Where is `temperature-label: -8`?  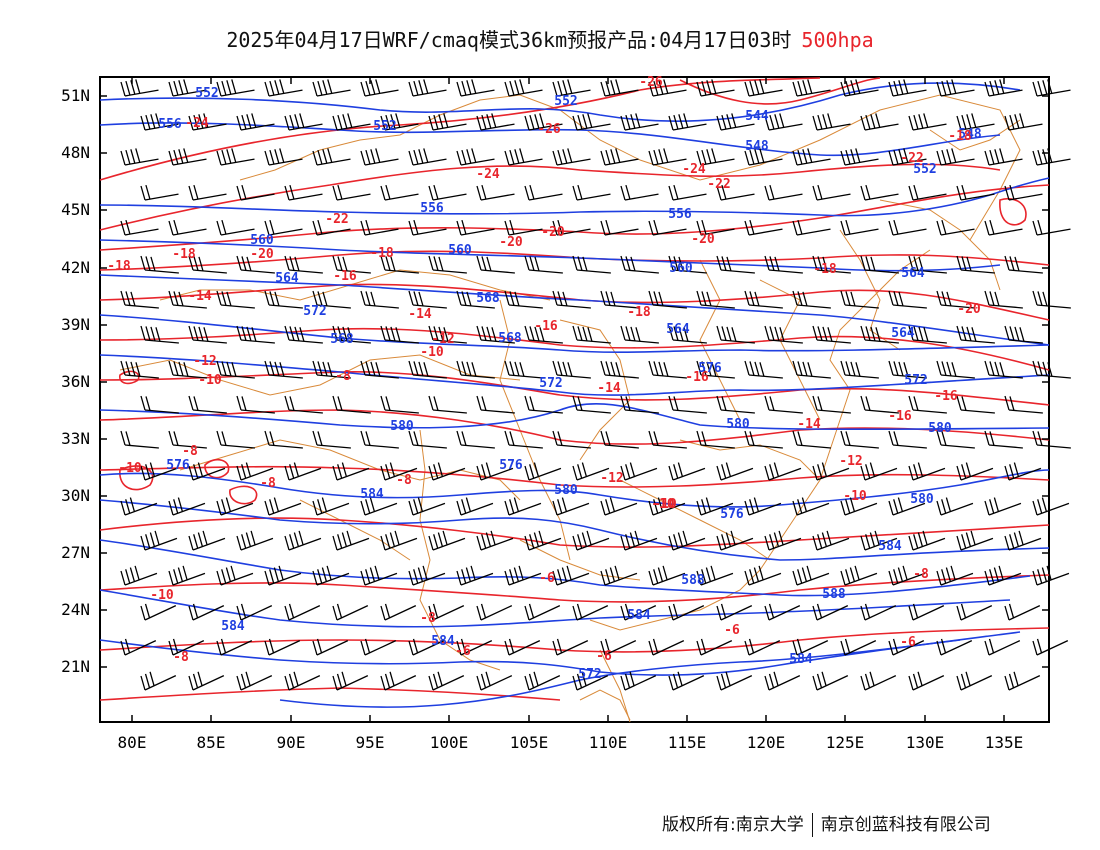
temperature-label: -8 is located at coordinates (428, 618).